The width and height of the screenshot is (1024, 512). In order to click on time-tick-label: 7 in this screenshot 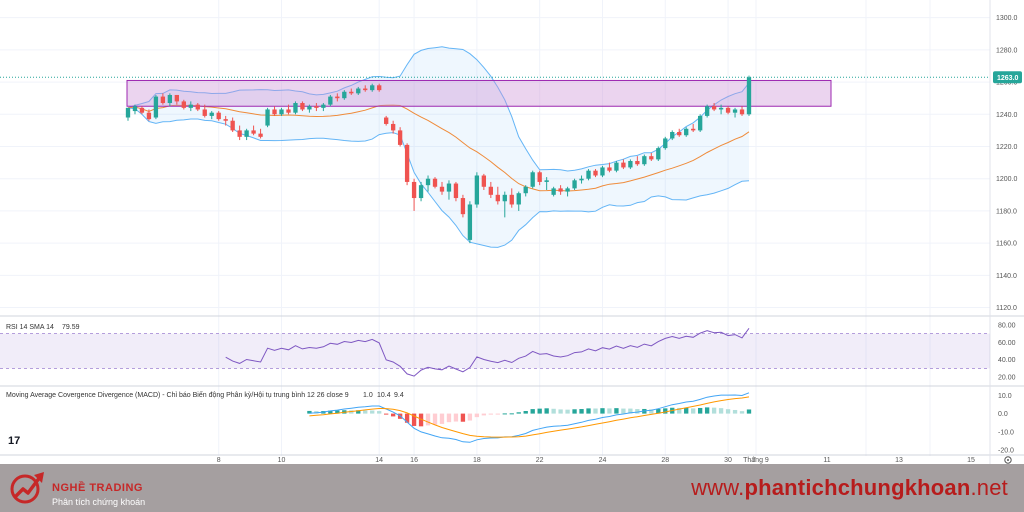, I will do `click(754, 460)`.